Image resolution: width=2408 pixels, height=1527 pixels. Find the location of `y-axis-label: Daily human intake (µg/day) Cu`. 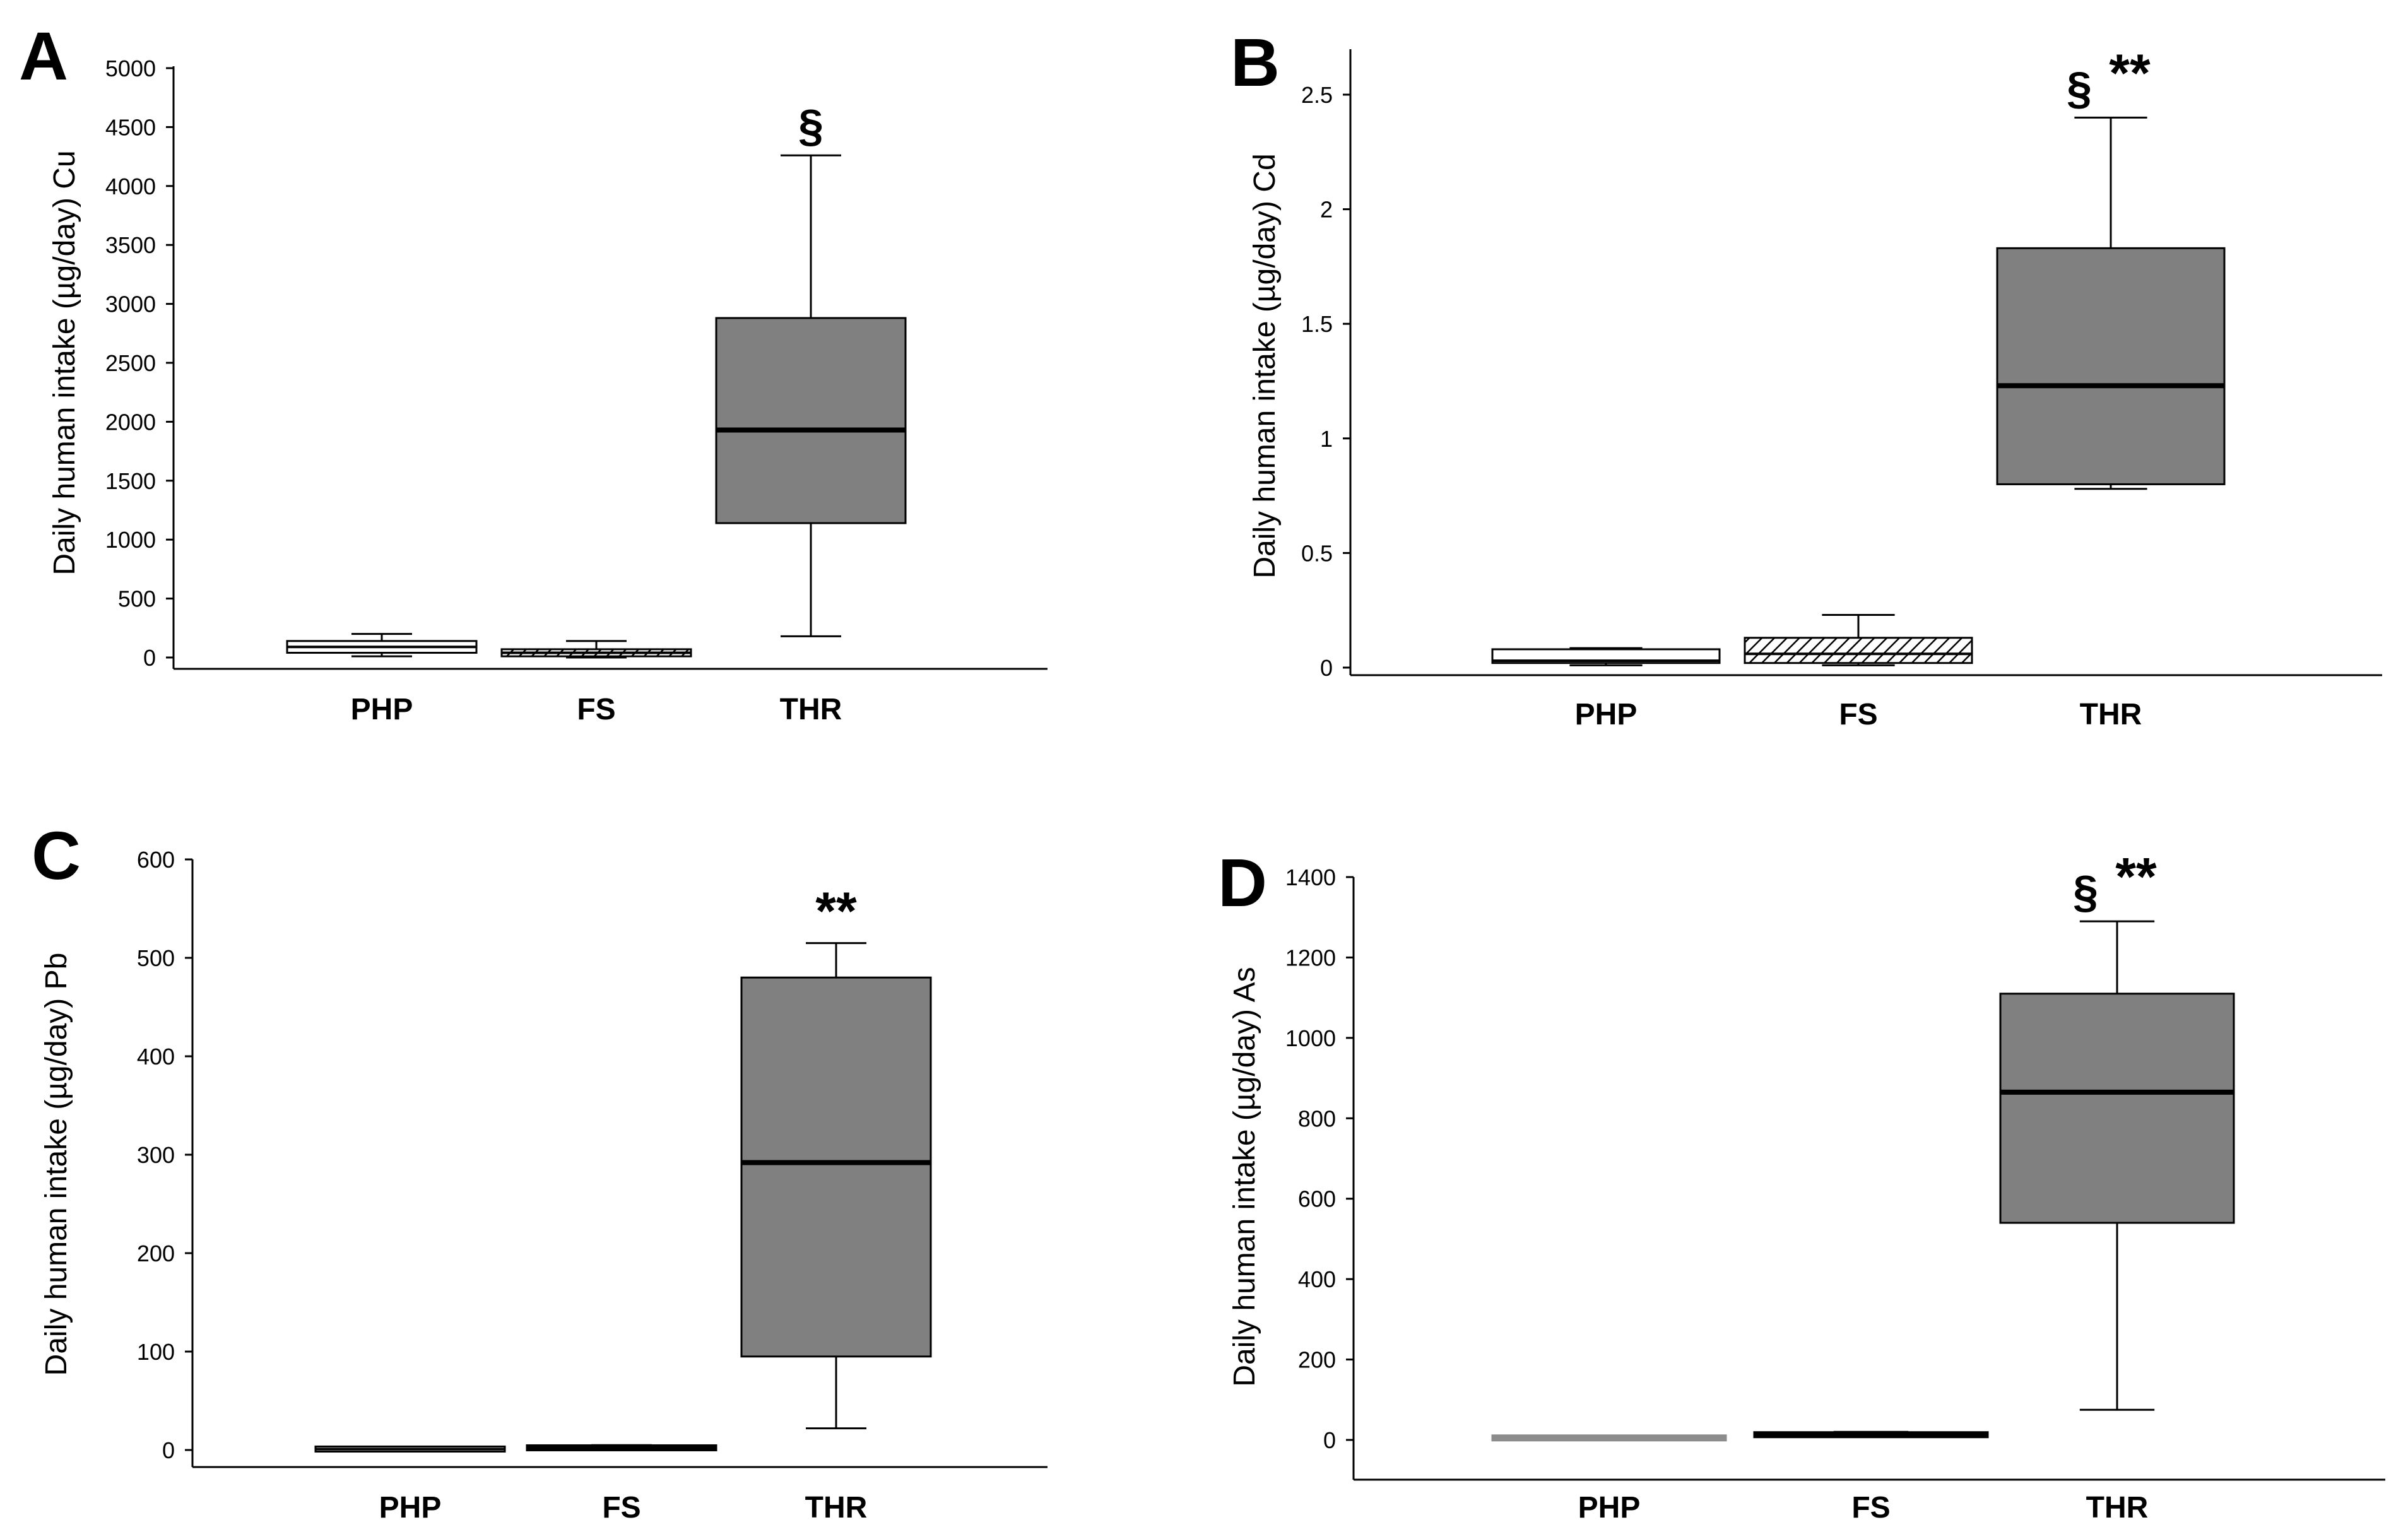

y-axis-label: Daily human intake (µg/day) Cu is located at coordinates (64, 362).